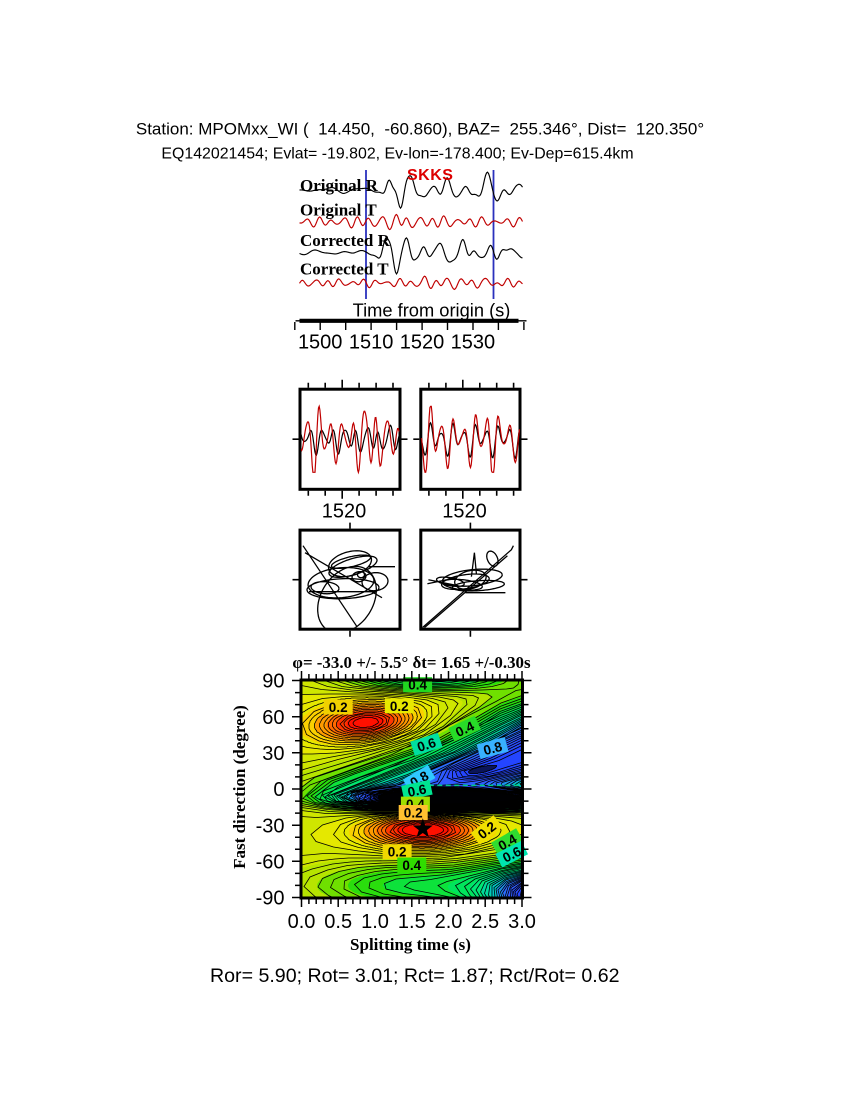  Describe the element at coordinates (485, 922) in the screenshot. I see `svg-text: 2.5` at that location.